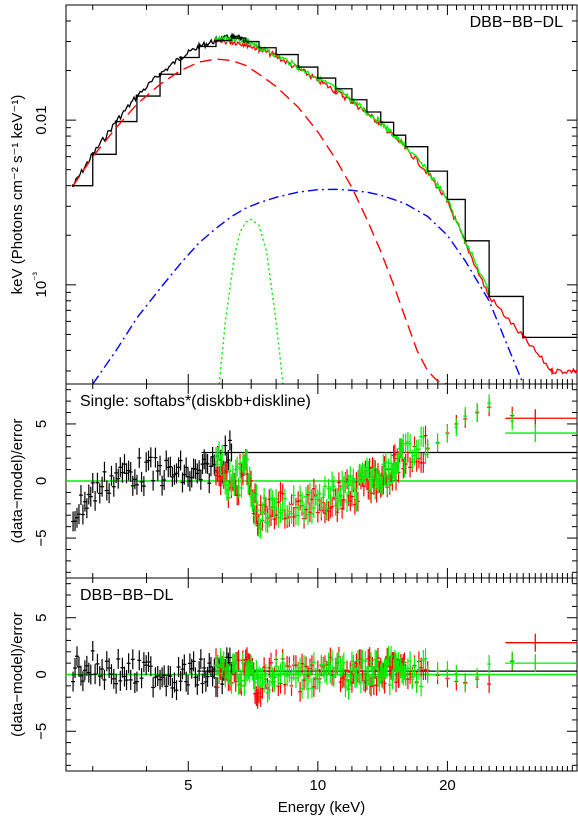 This screenshot has width=578, height=820. What do you see at coordinates (322, 807) in the screenshot?
I see `x-axis-label: Energy (keV)` at bounding box center [322, 807].